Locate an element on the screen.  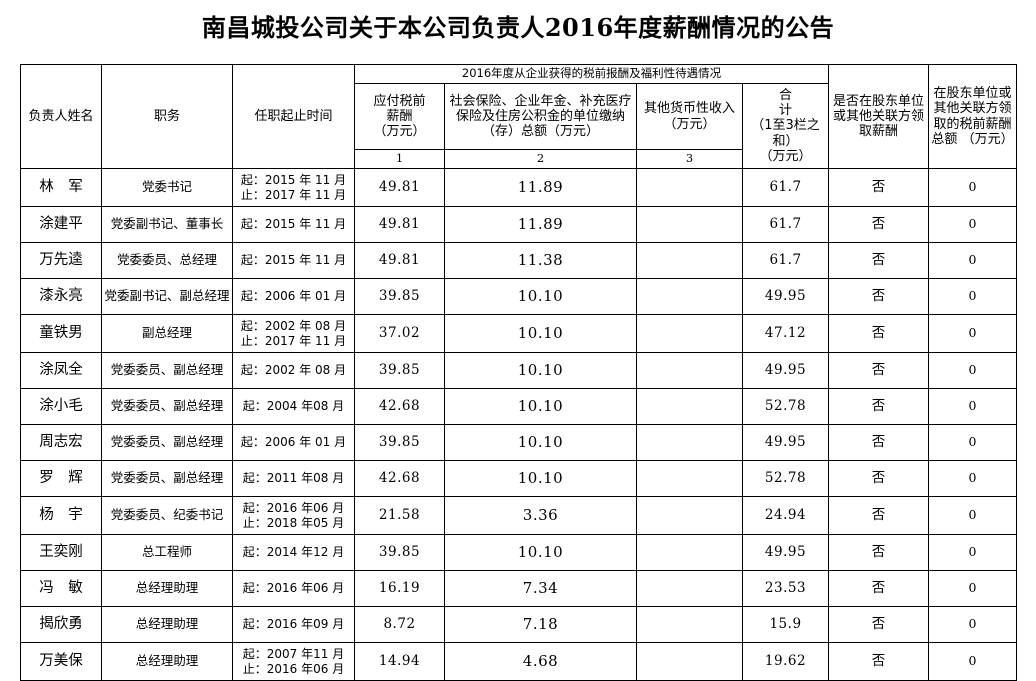
cell-term: 起：2011 年08 月 is located at coordinates (293, 478).